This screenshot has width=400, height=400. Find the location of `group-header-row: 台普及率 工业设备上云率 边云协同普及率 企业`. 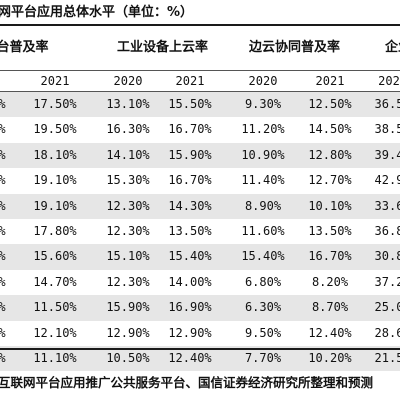

group-header-row: 台普及率 工业设备上云率 边云协同普及率 企业 is located at coordinates (200, 48).